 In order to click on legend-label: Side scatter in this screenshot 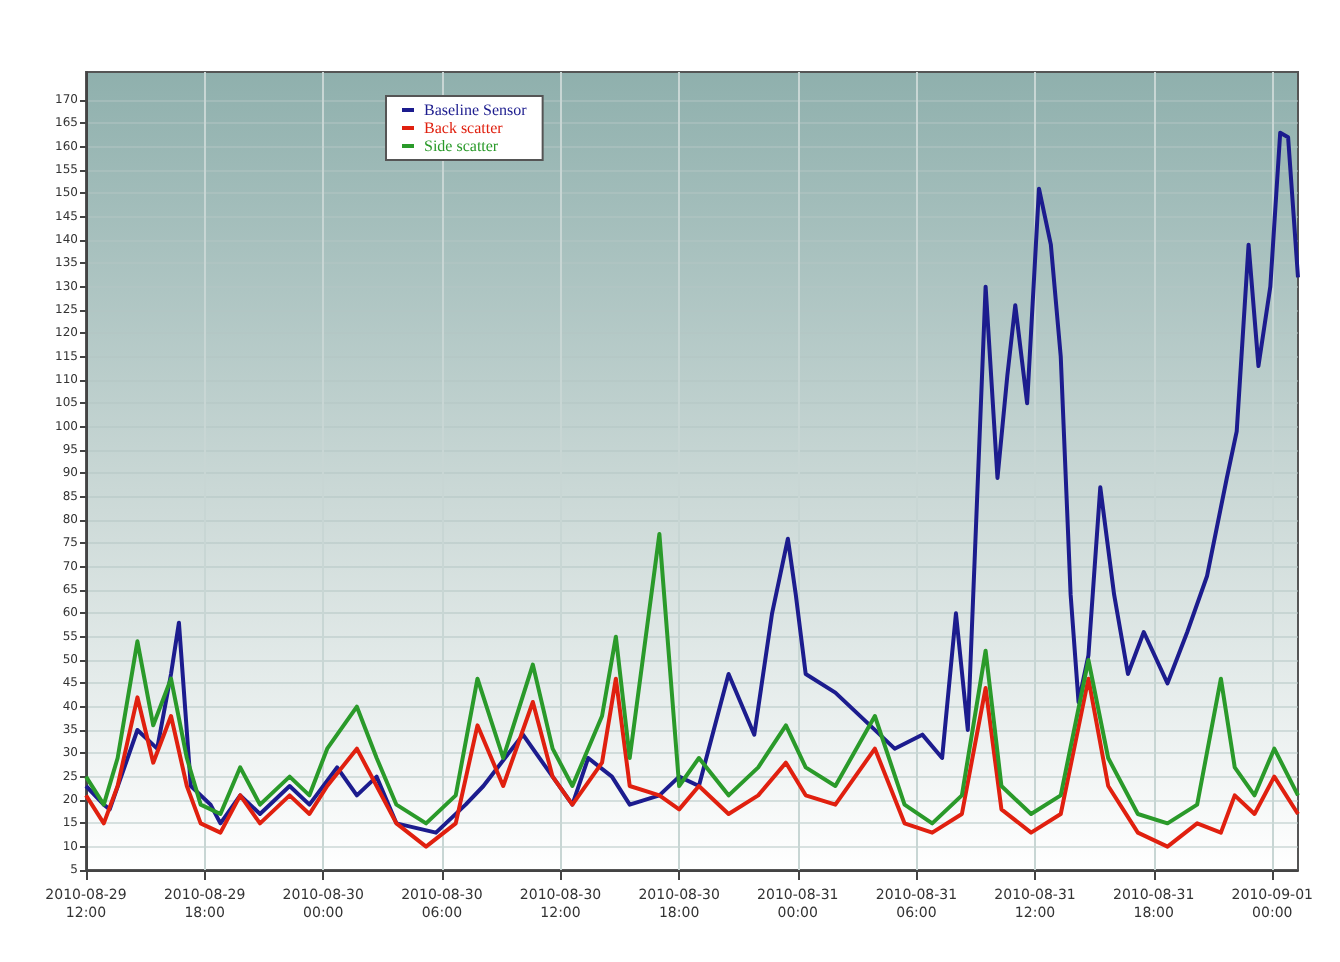, I will do `click(461, 146)`.